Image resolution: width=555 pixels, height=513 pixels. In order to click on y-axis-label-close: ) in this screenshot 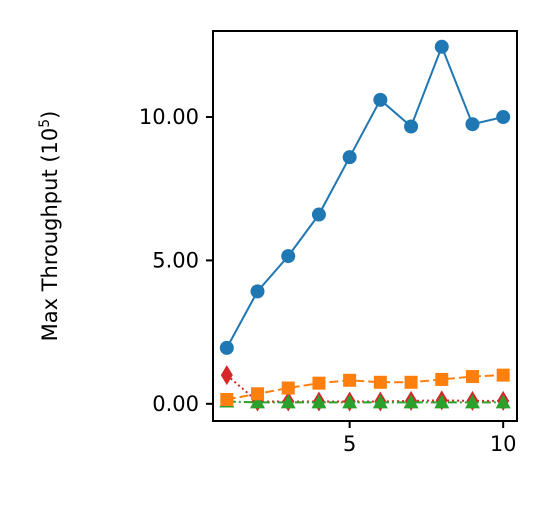, I will do `click(50, 115)`.